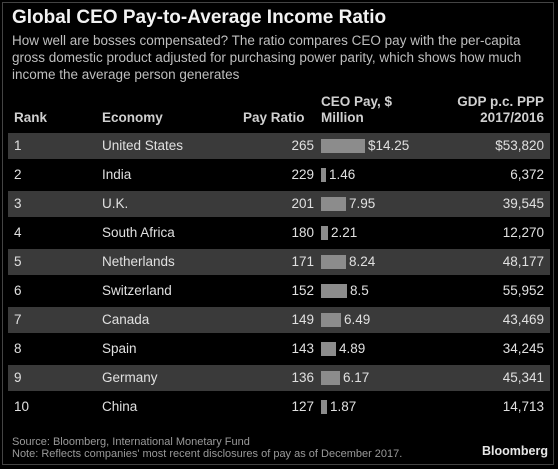 The image size is (558, 469). Describe the element at coordinates (279, 291) in the screenshot. I see `table-row: 6 Switzerland 152 8.5 55,952` at that location.